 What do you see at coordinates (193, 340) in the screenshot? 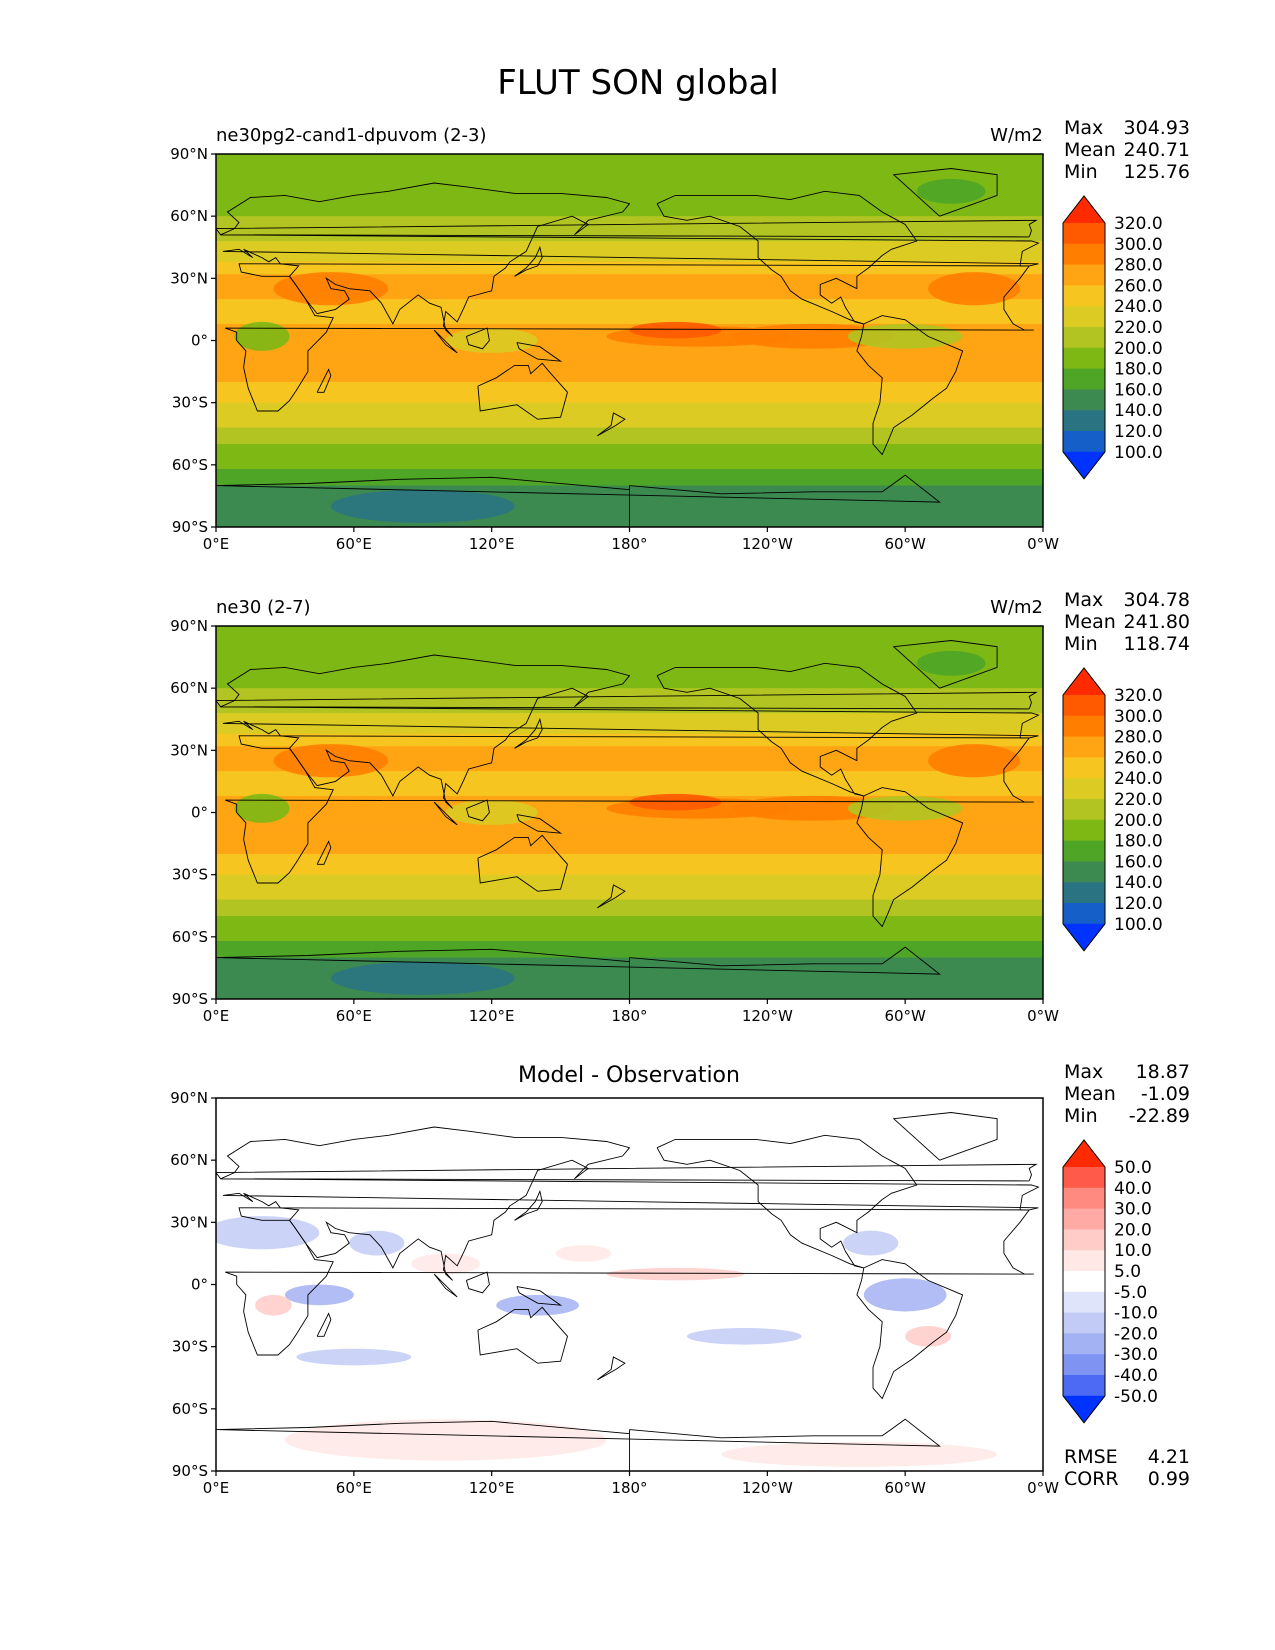
I see `lat-axis: 90°N 60°N 30°N 0° 30°S 60°S 90°S` at bounding box center [193, 340].